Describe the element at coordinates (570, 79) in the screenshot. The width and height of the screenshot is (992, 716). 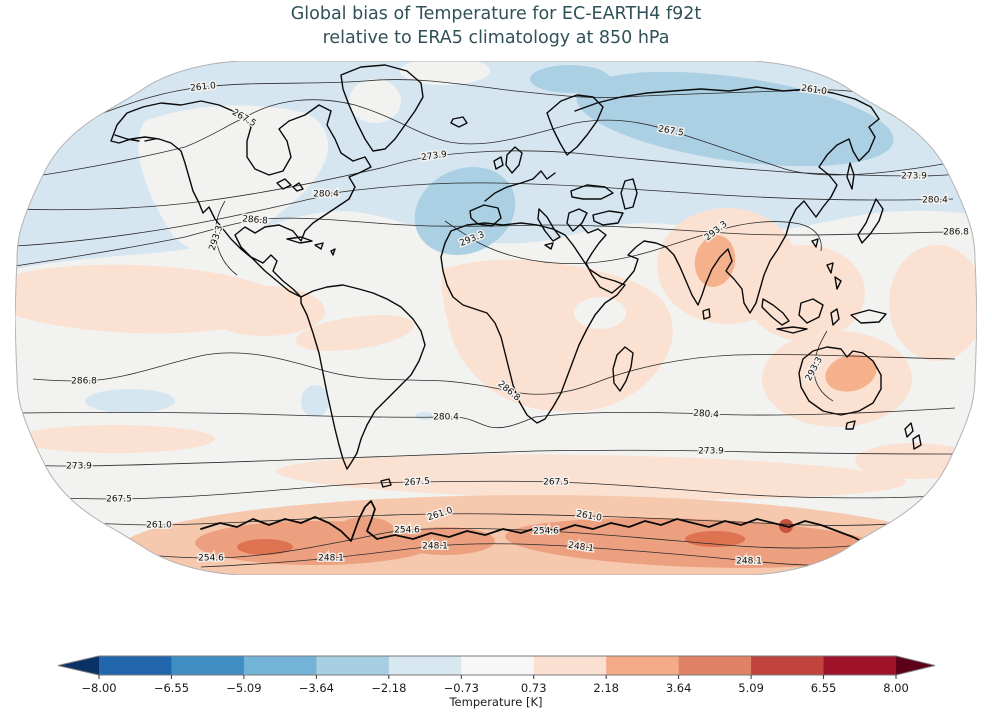
I see `fill-barents-cold` at that location.